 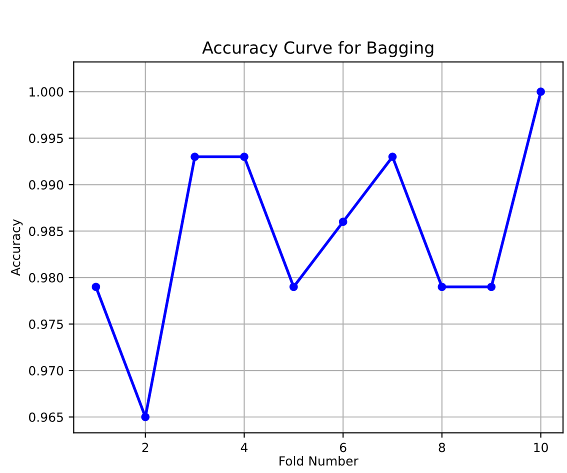 I want to click on chart-title: Accuracy Curve for Bagging, so click(x=318, y=49).